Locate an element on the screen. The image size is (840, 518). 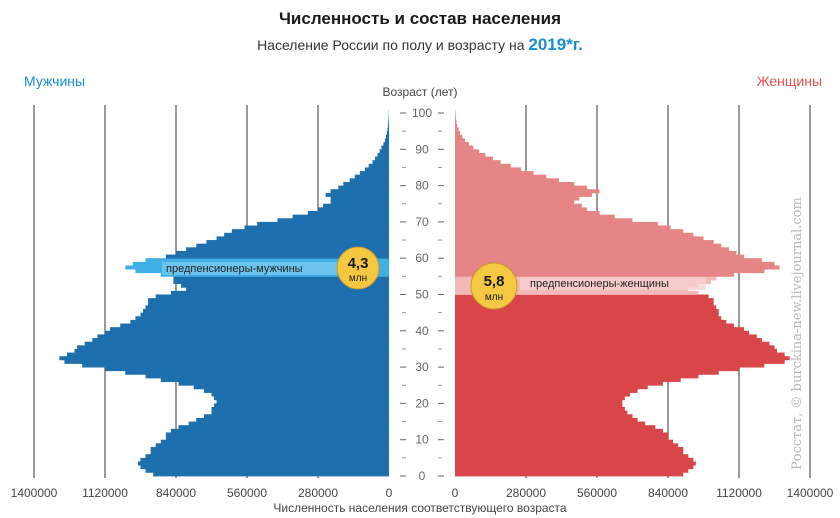
x-tick-label: 1400000 is located at coordinates (810, 493).